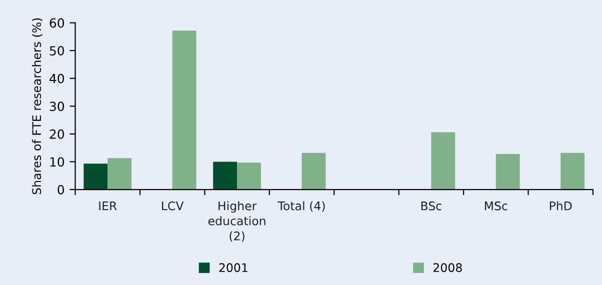 This screenshot has height=285, width=602. Describe the element at coordinates (61, 189) in the screenshot. I see `y-tick-label: 0` at that location.